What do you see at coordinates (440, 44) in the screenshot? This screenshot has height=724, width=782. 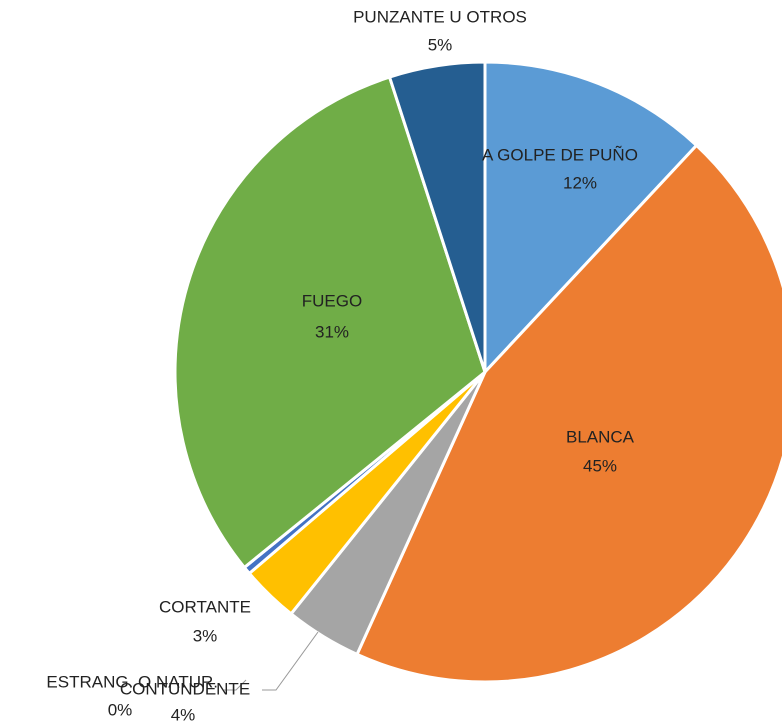 I see `slice-value: 5%` at bounding box center [440, 44].